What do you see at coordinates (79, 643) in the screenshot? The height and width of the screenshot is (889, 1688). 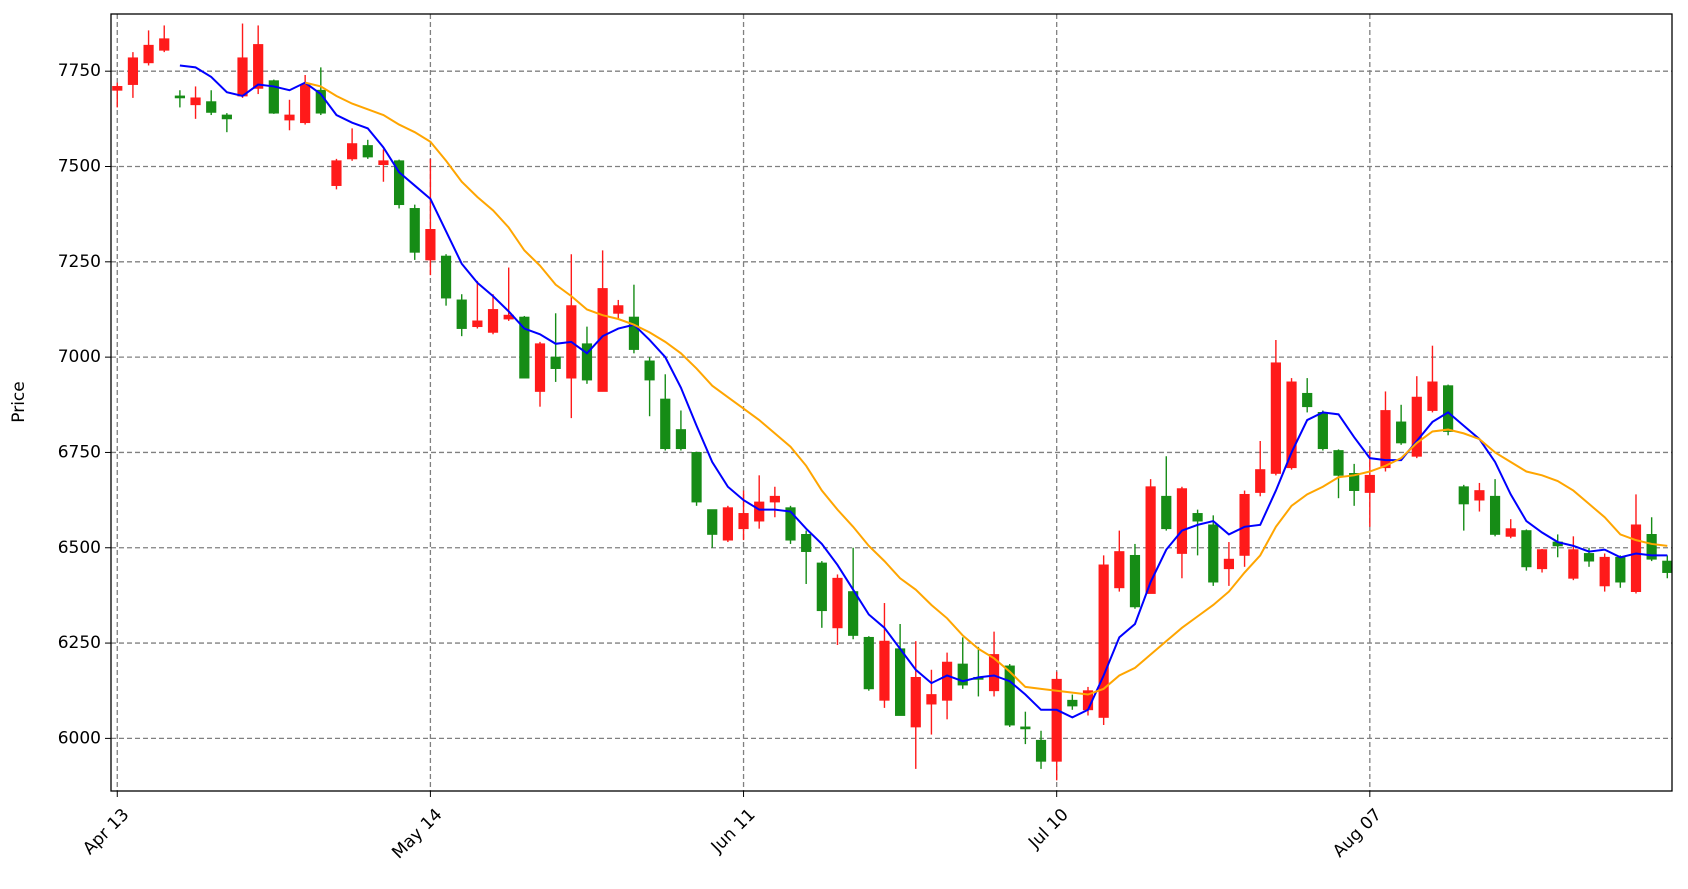 I see `y-tick-label: 6250` at bounding box center [79, 643].